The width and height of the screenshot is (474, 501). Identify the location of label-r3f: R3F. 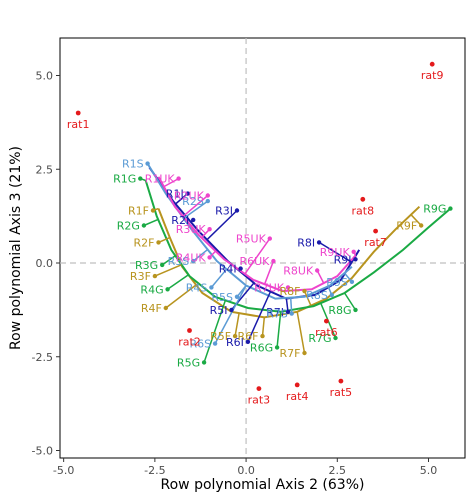
(140, 276).